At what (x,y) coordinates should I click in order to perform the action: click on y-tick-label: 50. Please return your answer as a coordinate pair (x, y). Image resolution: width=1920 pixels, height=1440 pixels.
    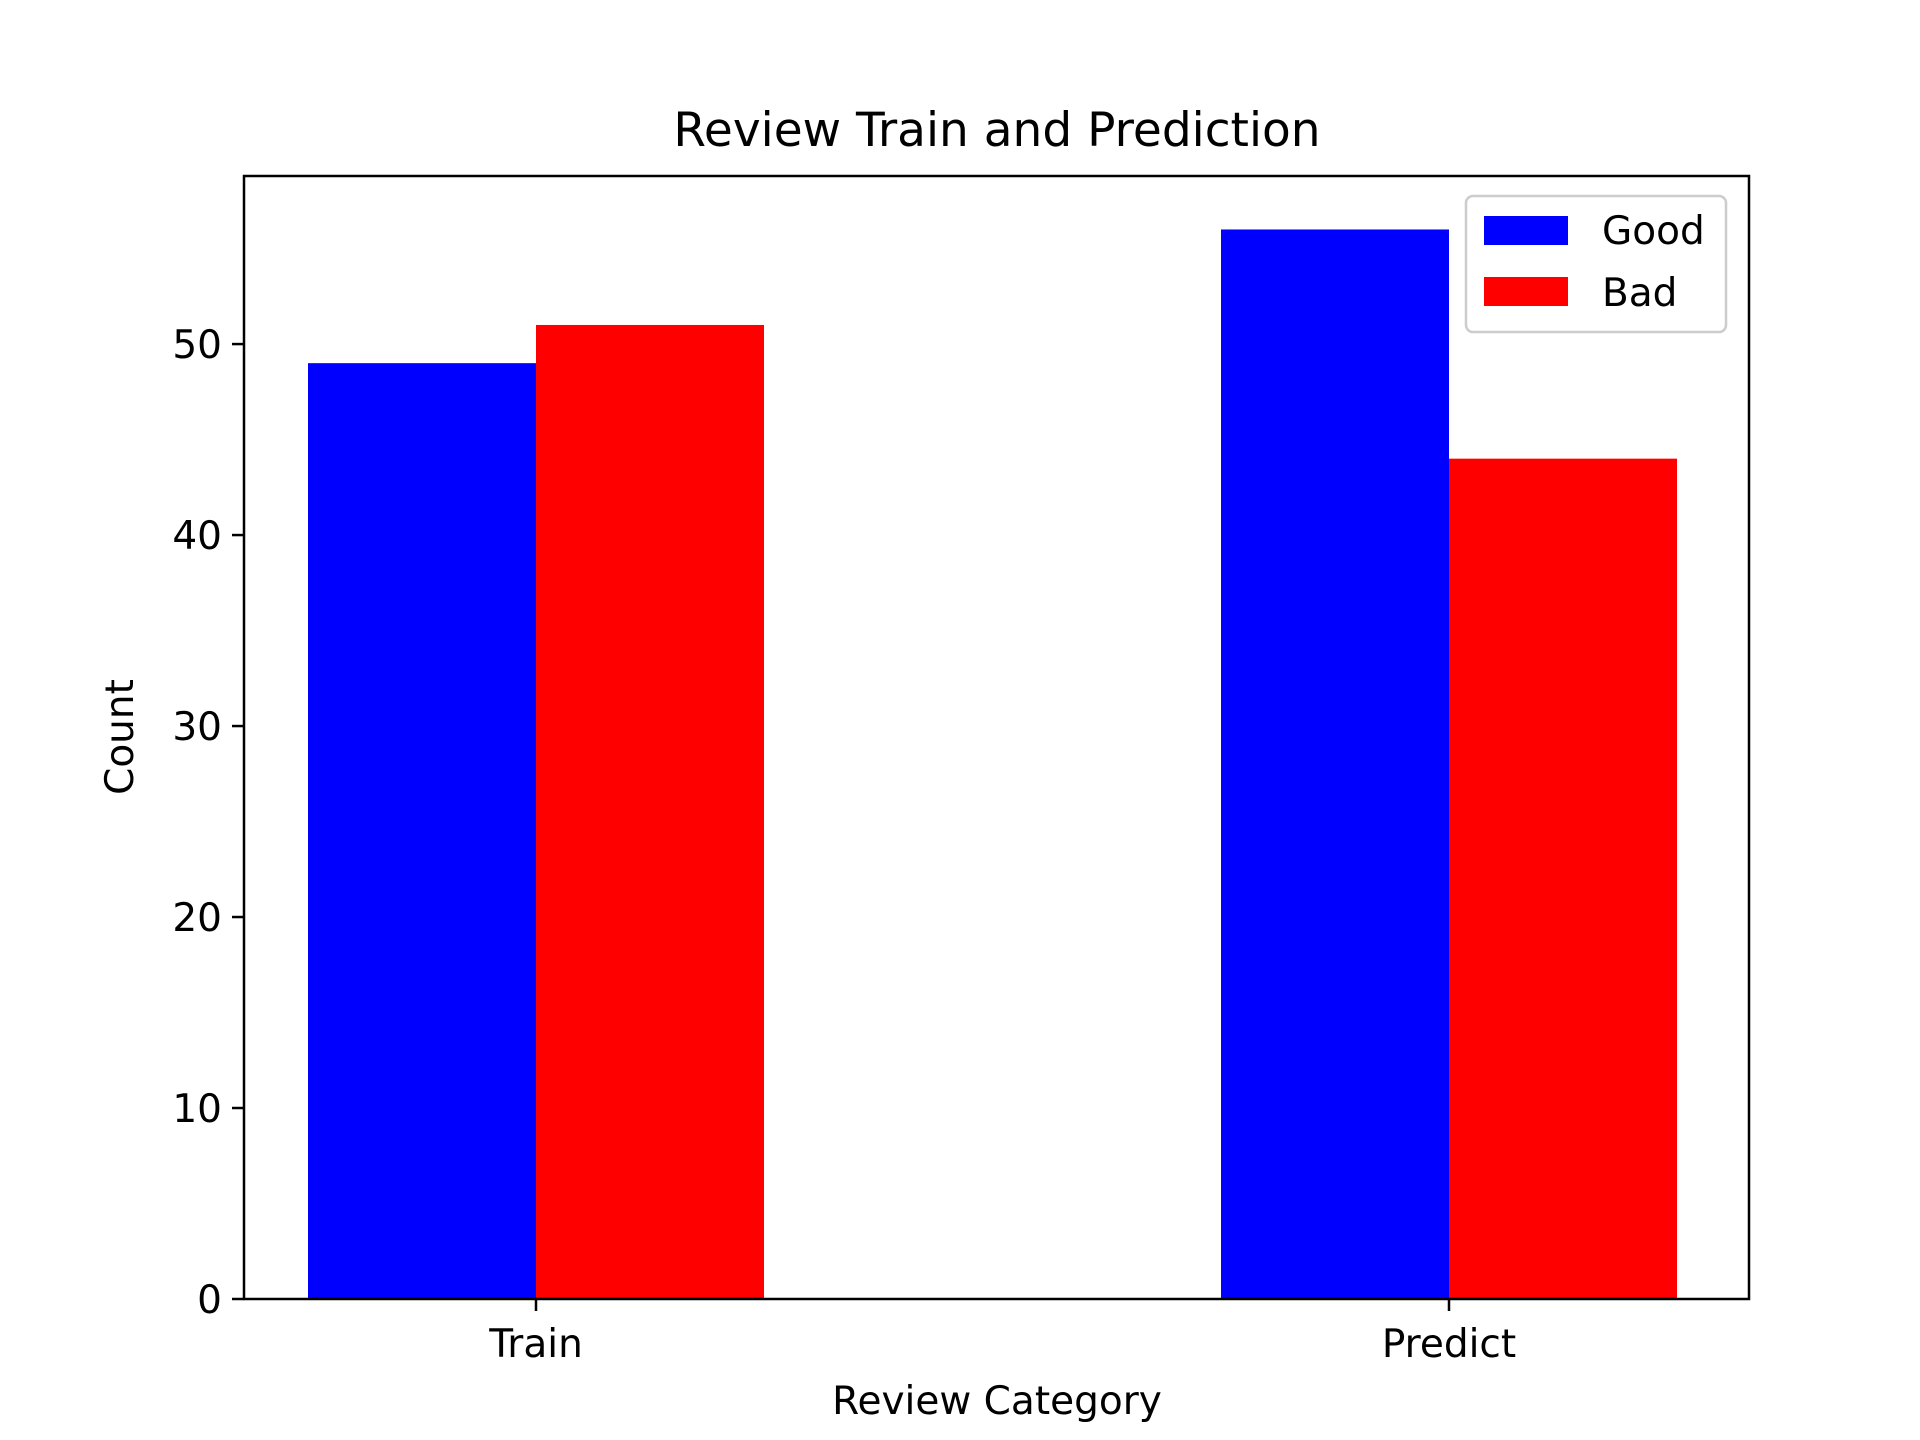
    Looking at the image, I should click on (197, 345).